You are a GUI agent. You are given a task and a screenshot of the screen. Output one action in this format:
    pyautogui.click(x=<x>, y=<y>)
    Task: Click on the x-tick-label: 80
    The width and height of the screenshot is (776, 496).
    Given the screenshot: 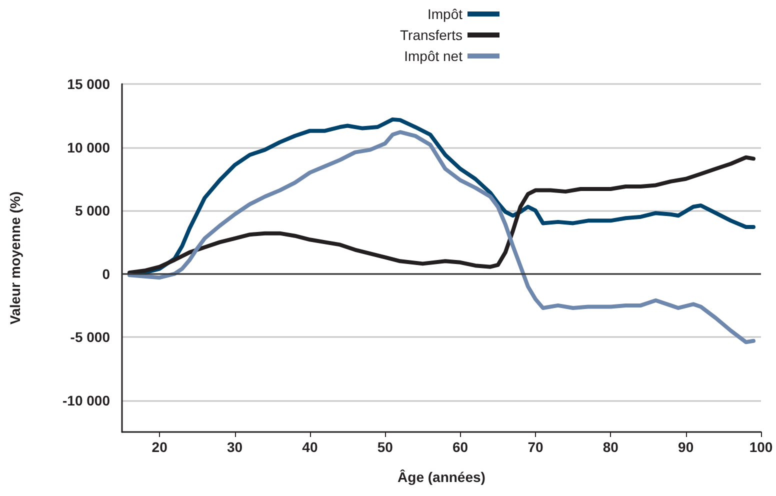 What is the action you would take?
    pyautogui.click(x=610, y=447)
    